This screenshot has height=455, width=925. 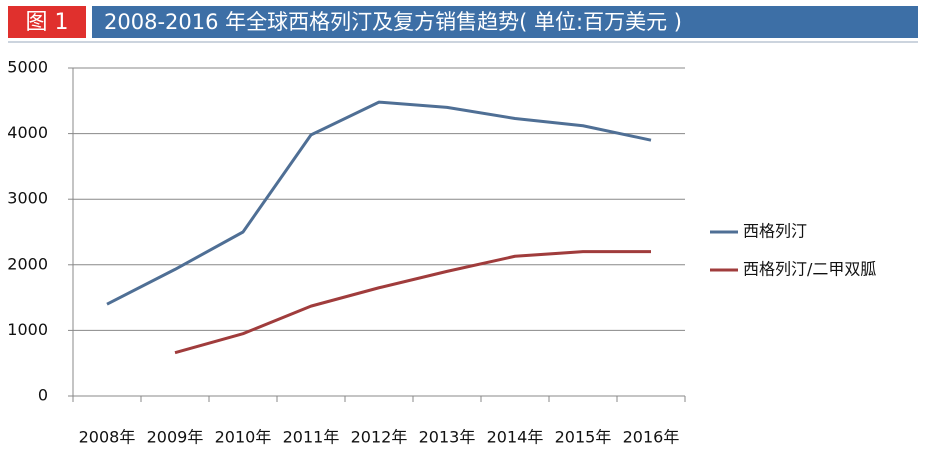 What do you see at coordinates (107, 437) in the screenshot?
I see `x-tick-label: 2008年` at bounding box center [107, 437].